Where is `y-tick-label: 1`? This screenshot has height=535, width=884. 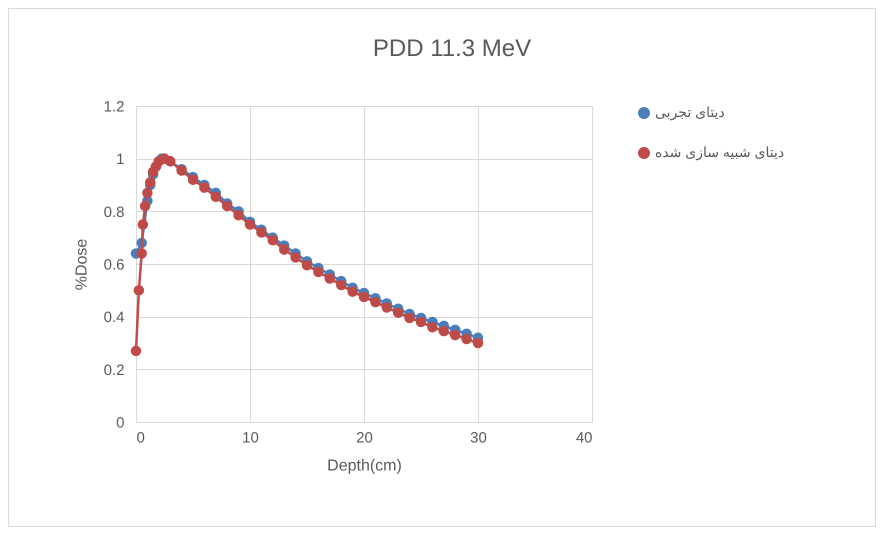
y-tick-label: 1 is located at coordinates (120, 159).